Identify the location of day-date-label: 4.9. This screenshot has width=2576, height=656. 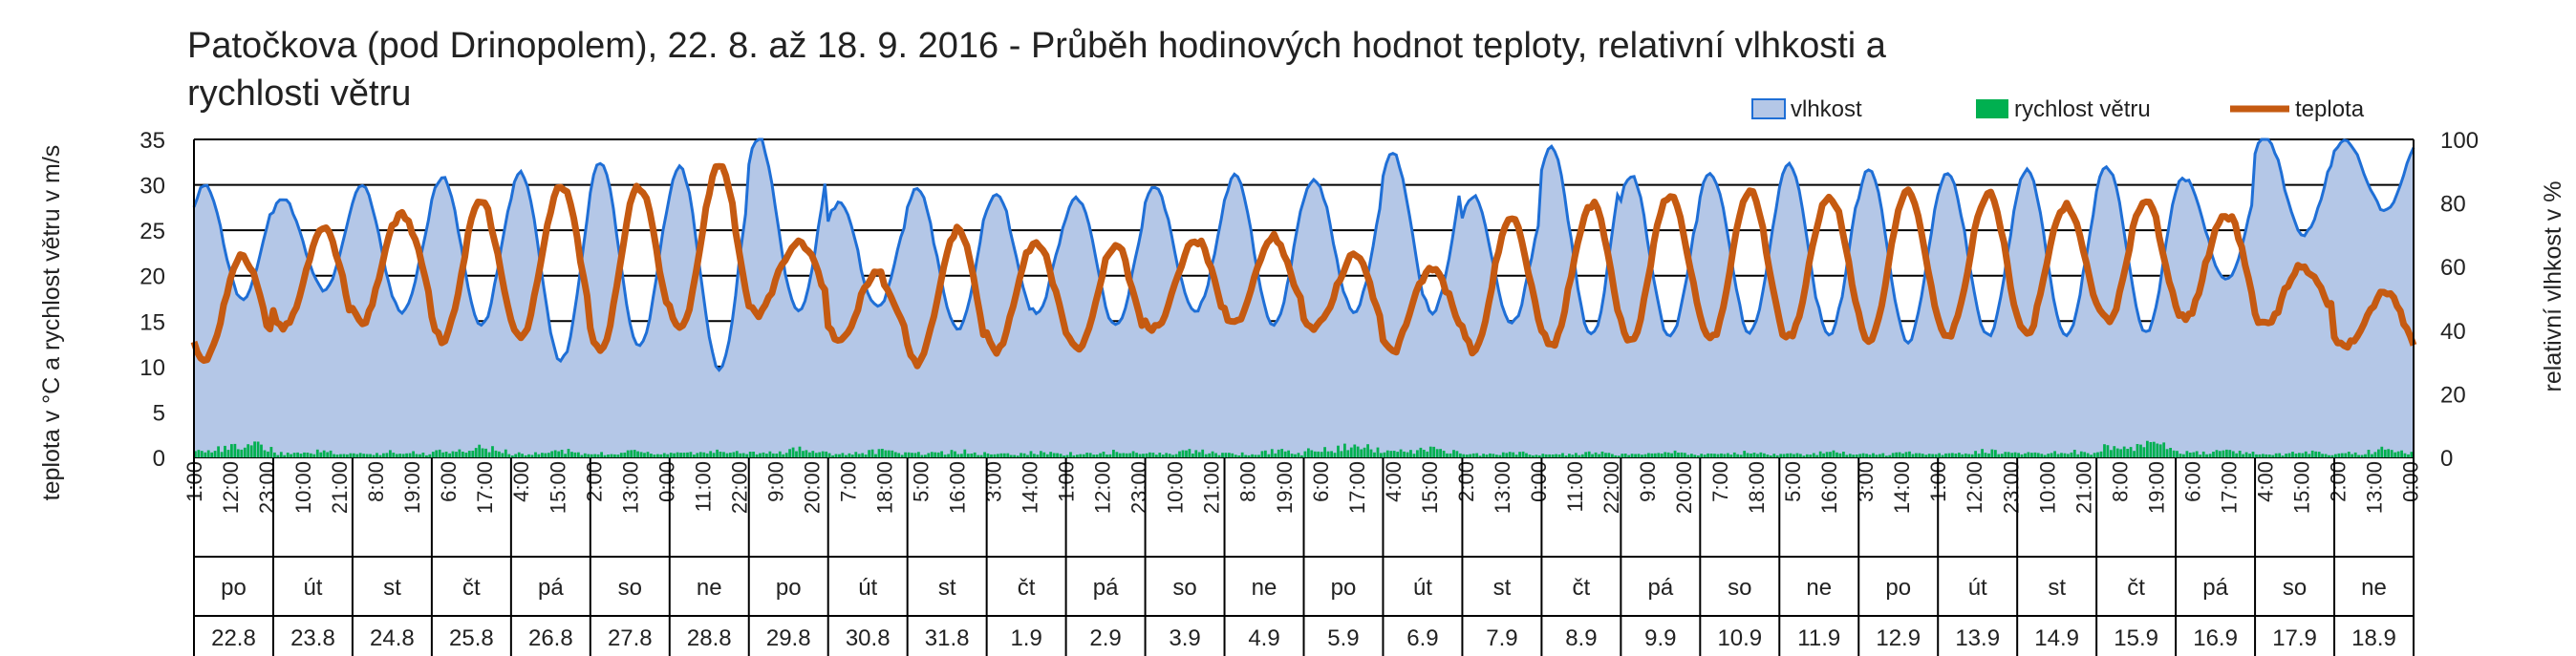
(1263, 638).